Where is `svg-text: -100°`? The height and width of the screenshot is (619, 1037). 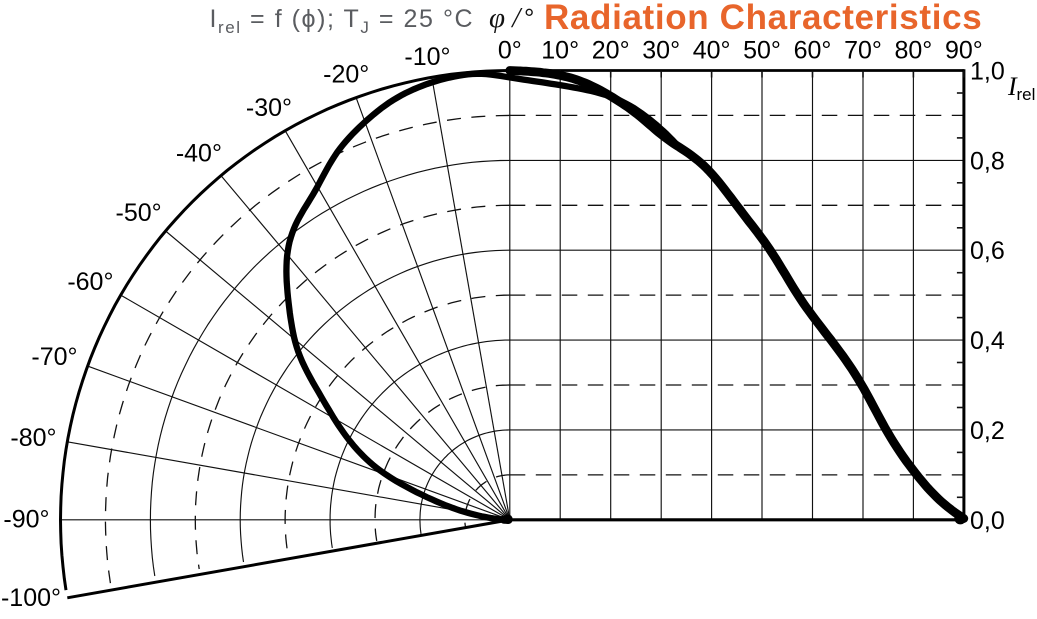 svg-text: -100° is located at coordinates (31, 598).